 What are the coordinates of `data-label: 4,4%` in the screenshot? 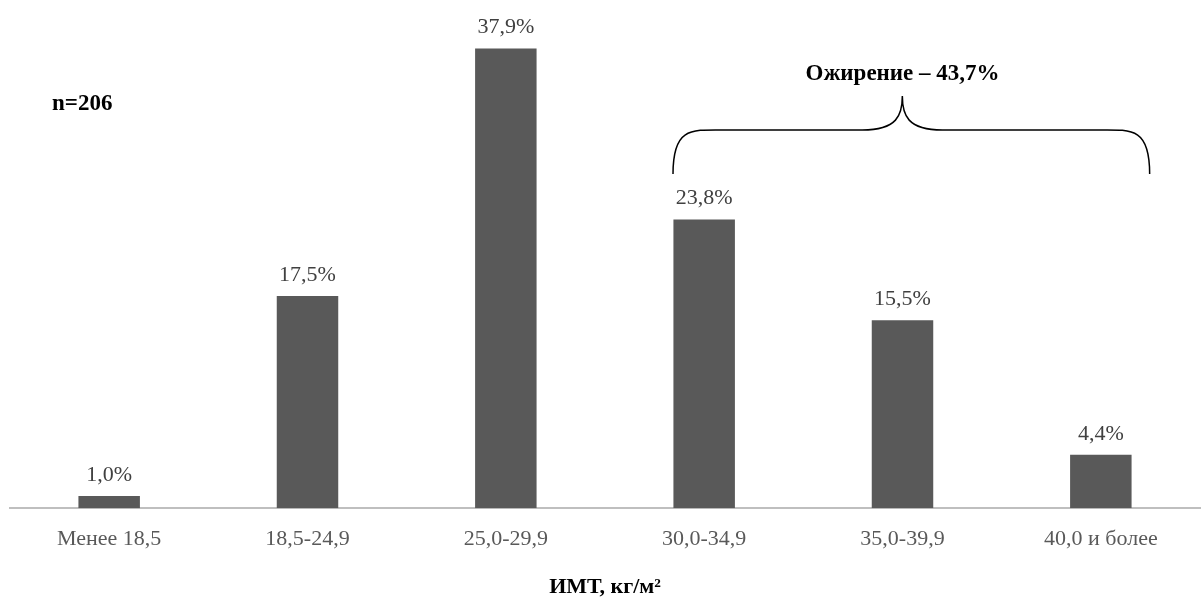 It's located at (1100, 432).